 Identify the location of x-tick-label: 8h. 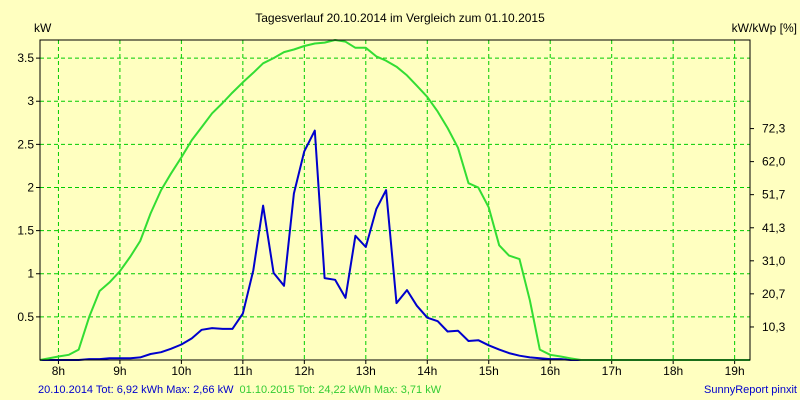
(58, 371).